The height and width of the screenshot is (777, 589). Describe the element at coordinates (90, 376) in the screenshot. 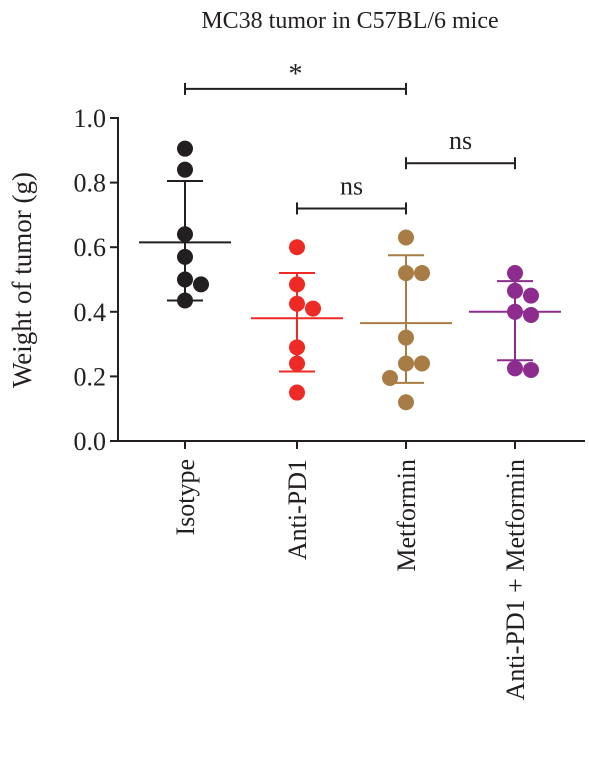

I see `y-tick-label: 0.2` at that location.